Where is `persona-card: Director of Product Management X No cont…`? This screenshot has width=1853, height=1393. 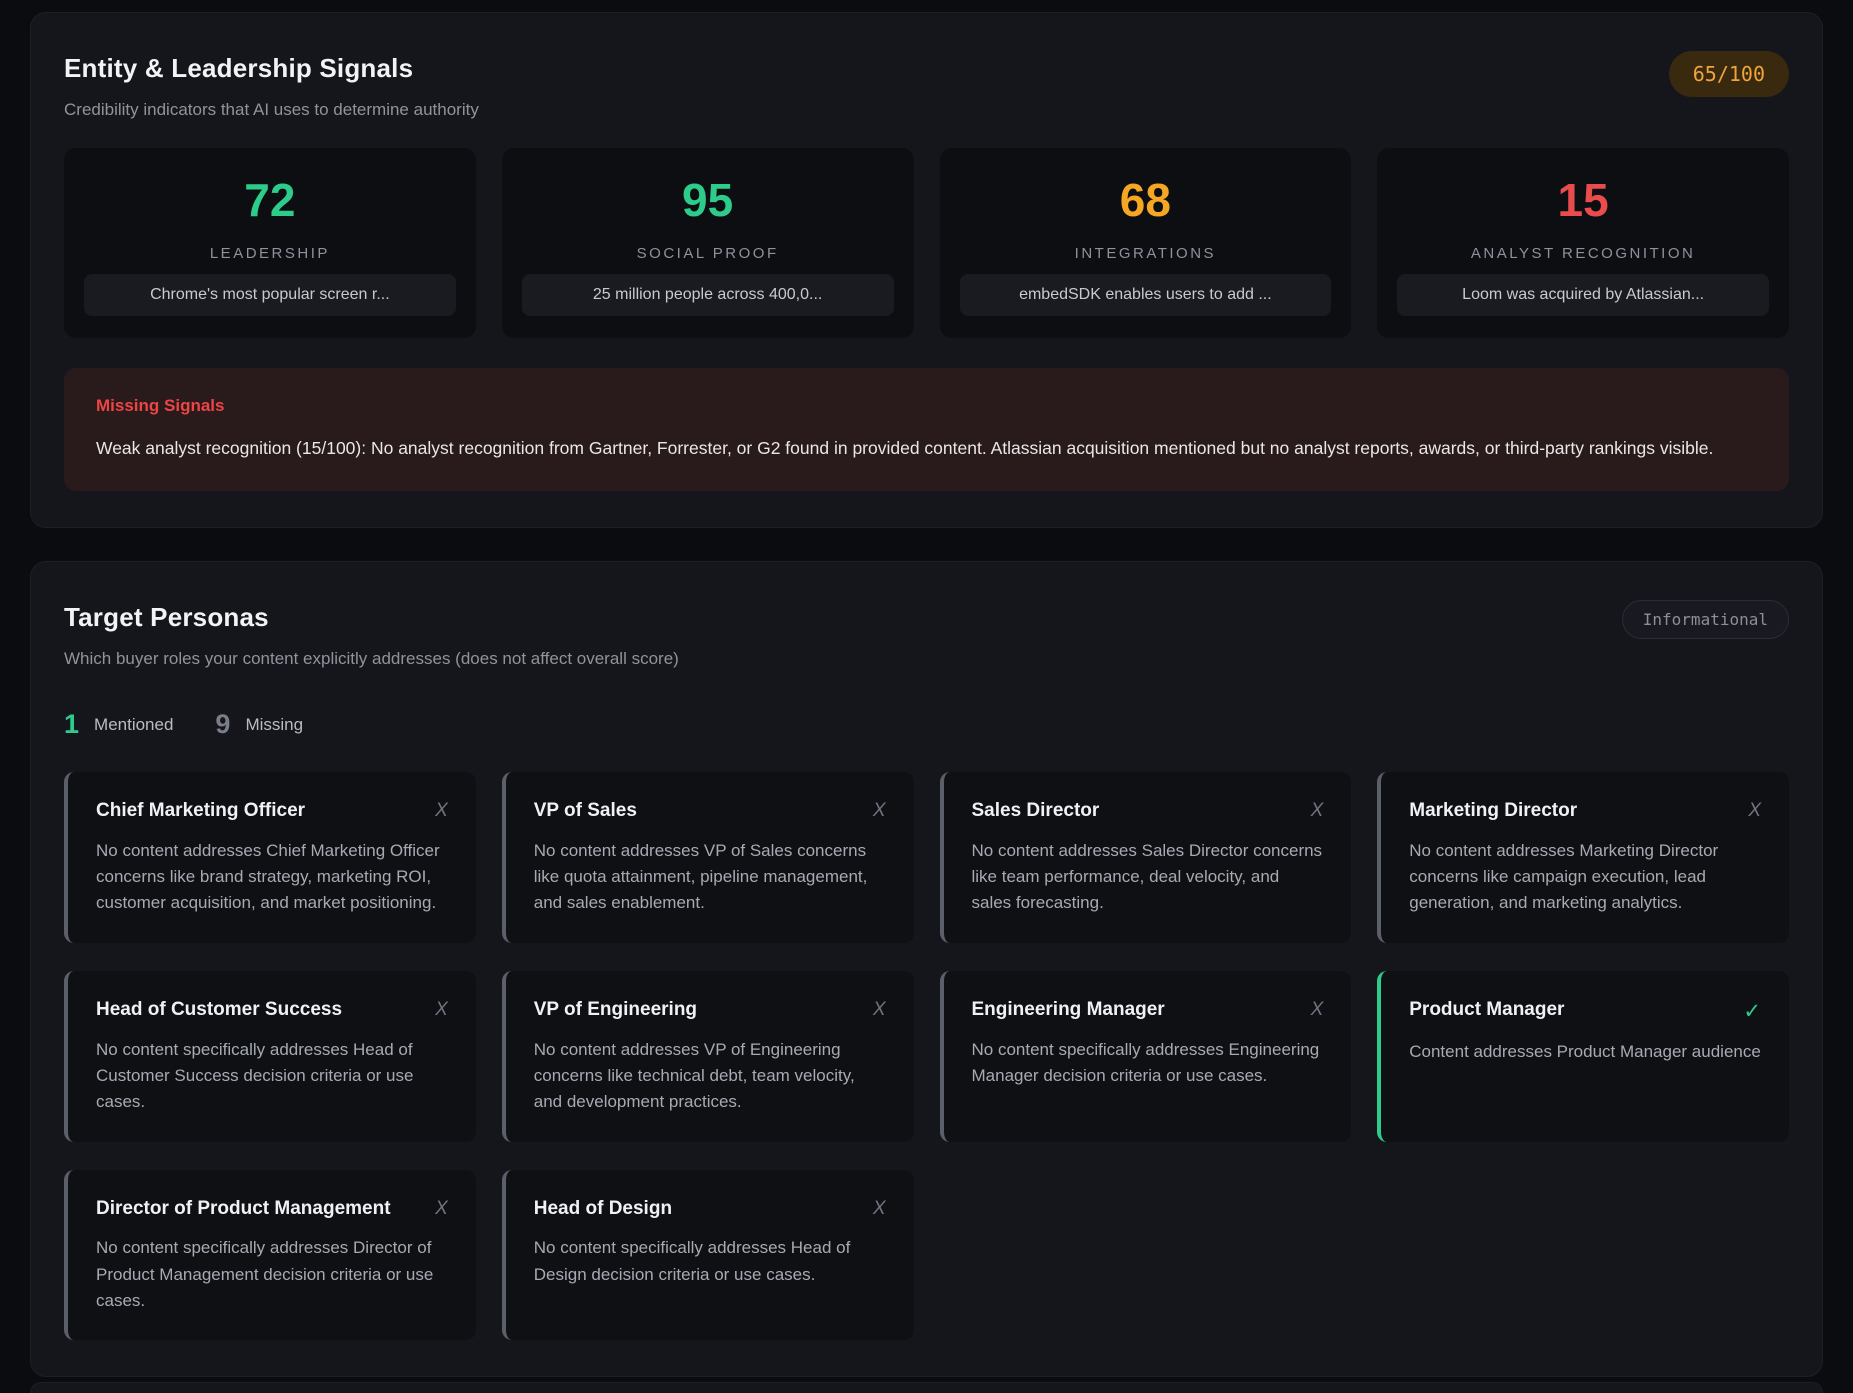
persona-card: Director of Product Management X No cont… is located at coordinates (270, 1255).